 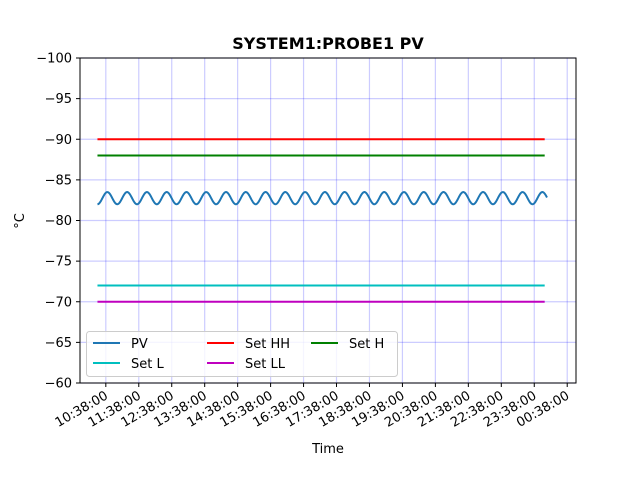 What do you see at coordinates (58, 384) in the screenshot?
I see `y-tick-label: −60` at bounding box center [58, 384].